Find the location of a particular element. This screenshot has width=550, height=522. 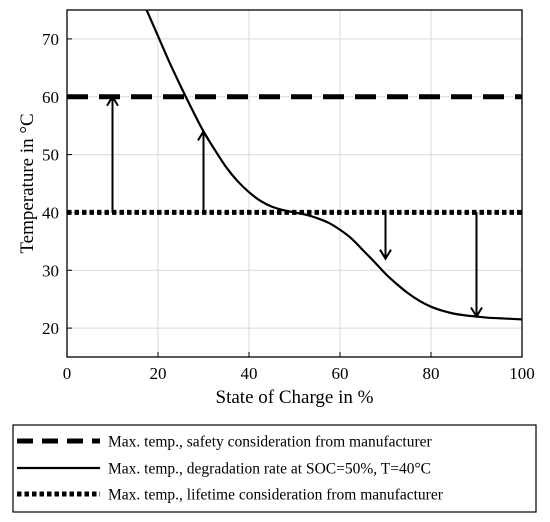

y-tick-label: 70 is located at coordinates (50, 39).